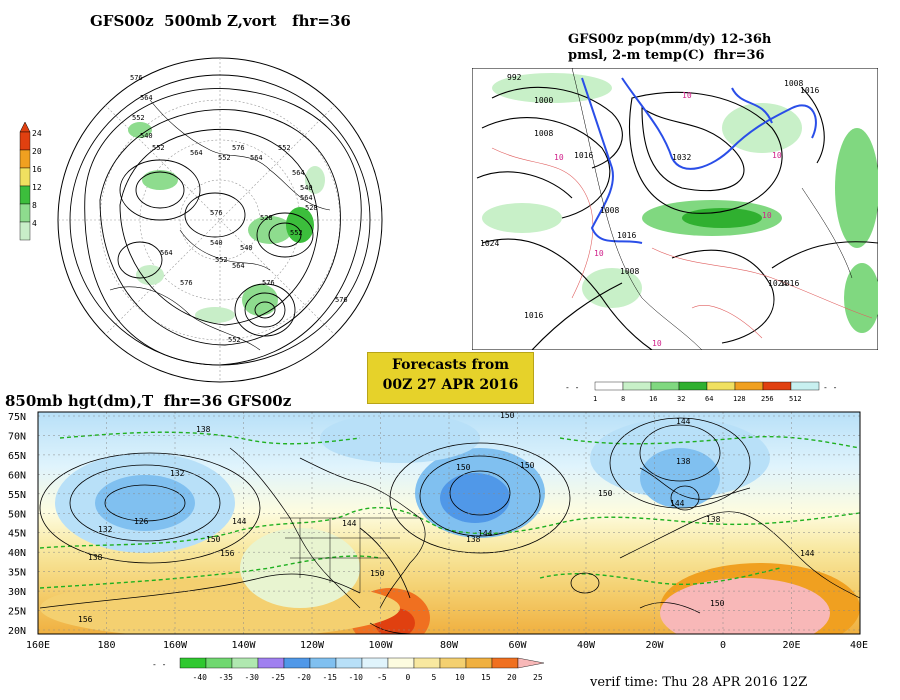 This screenshot has width=900, height=700. I want to click on vort-colorbar-tick: 24, so click(37, 133).